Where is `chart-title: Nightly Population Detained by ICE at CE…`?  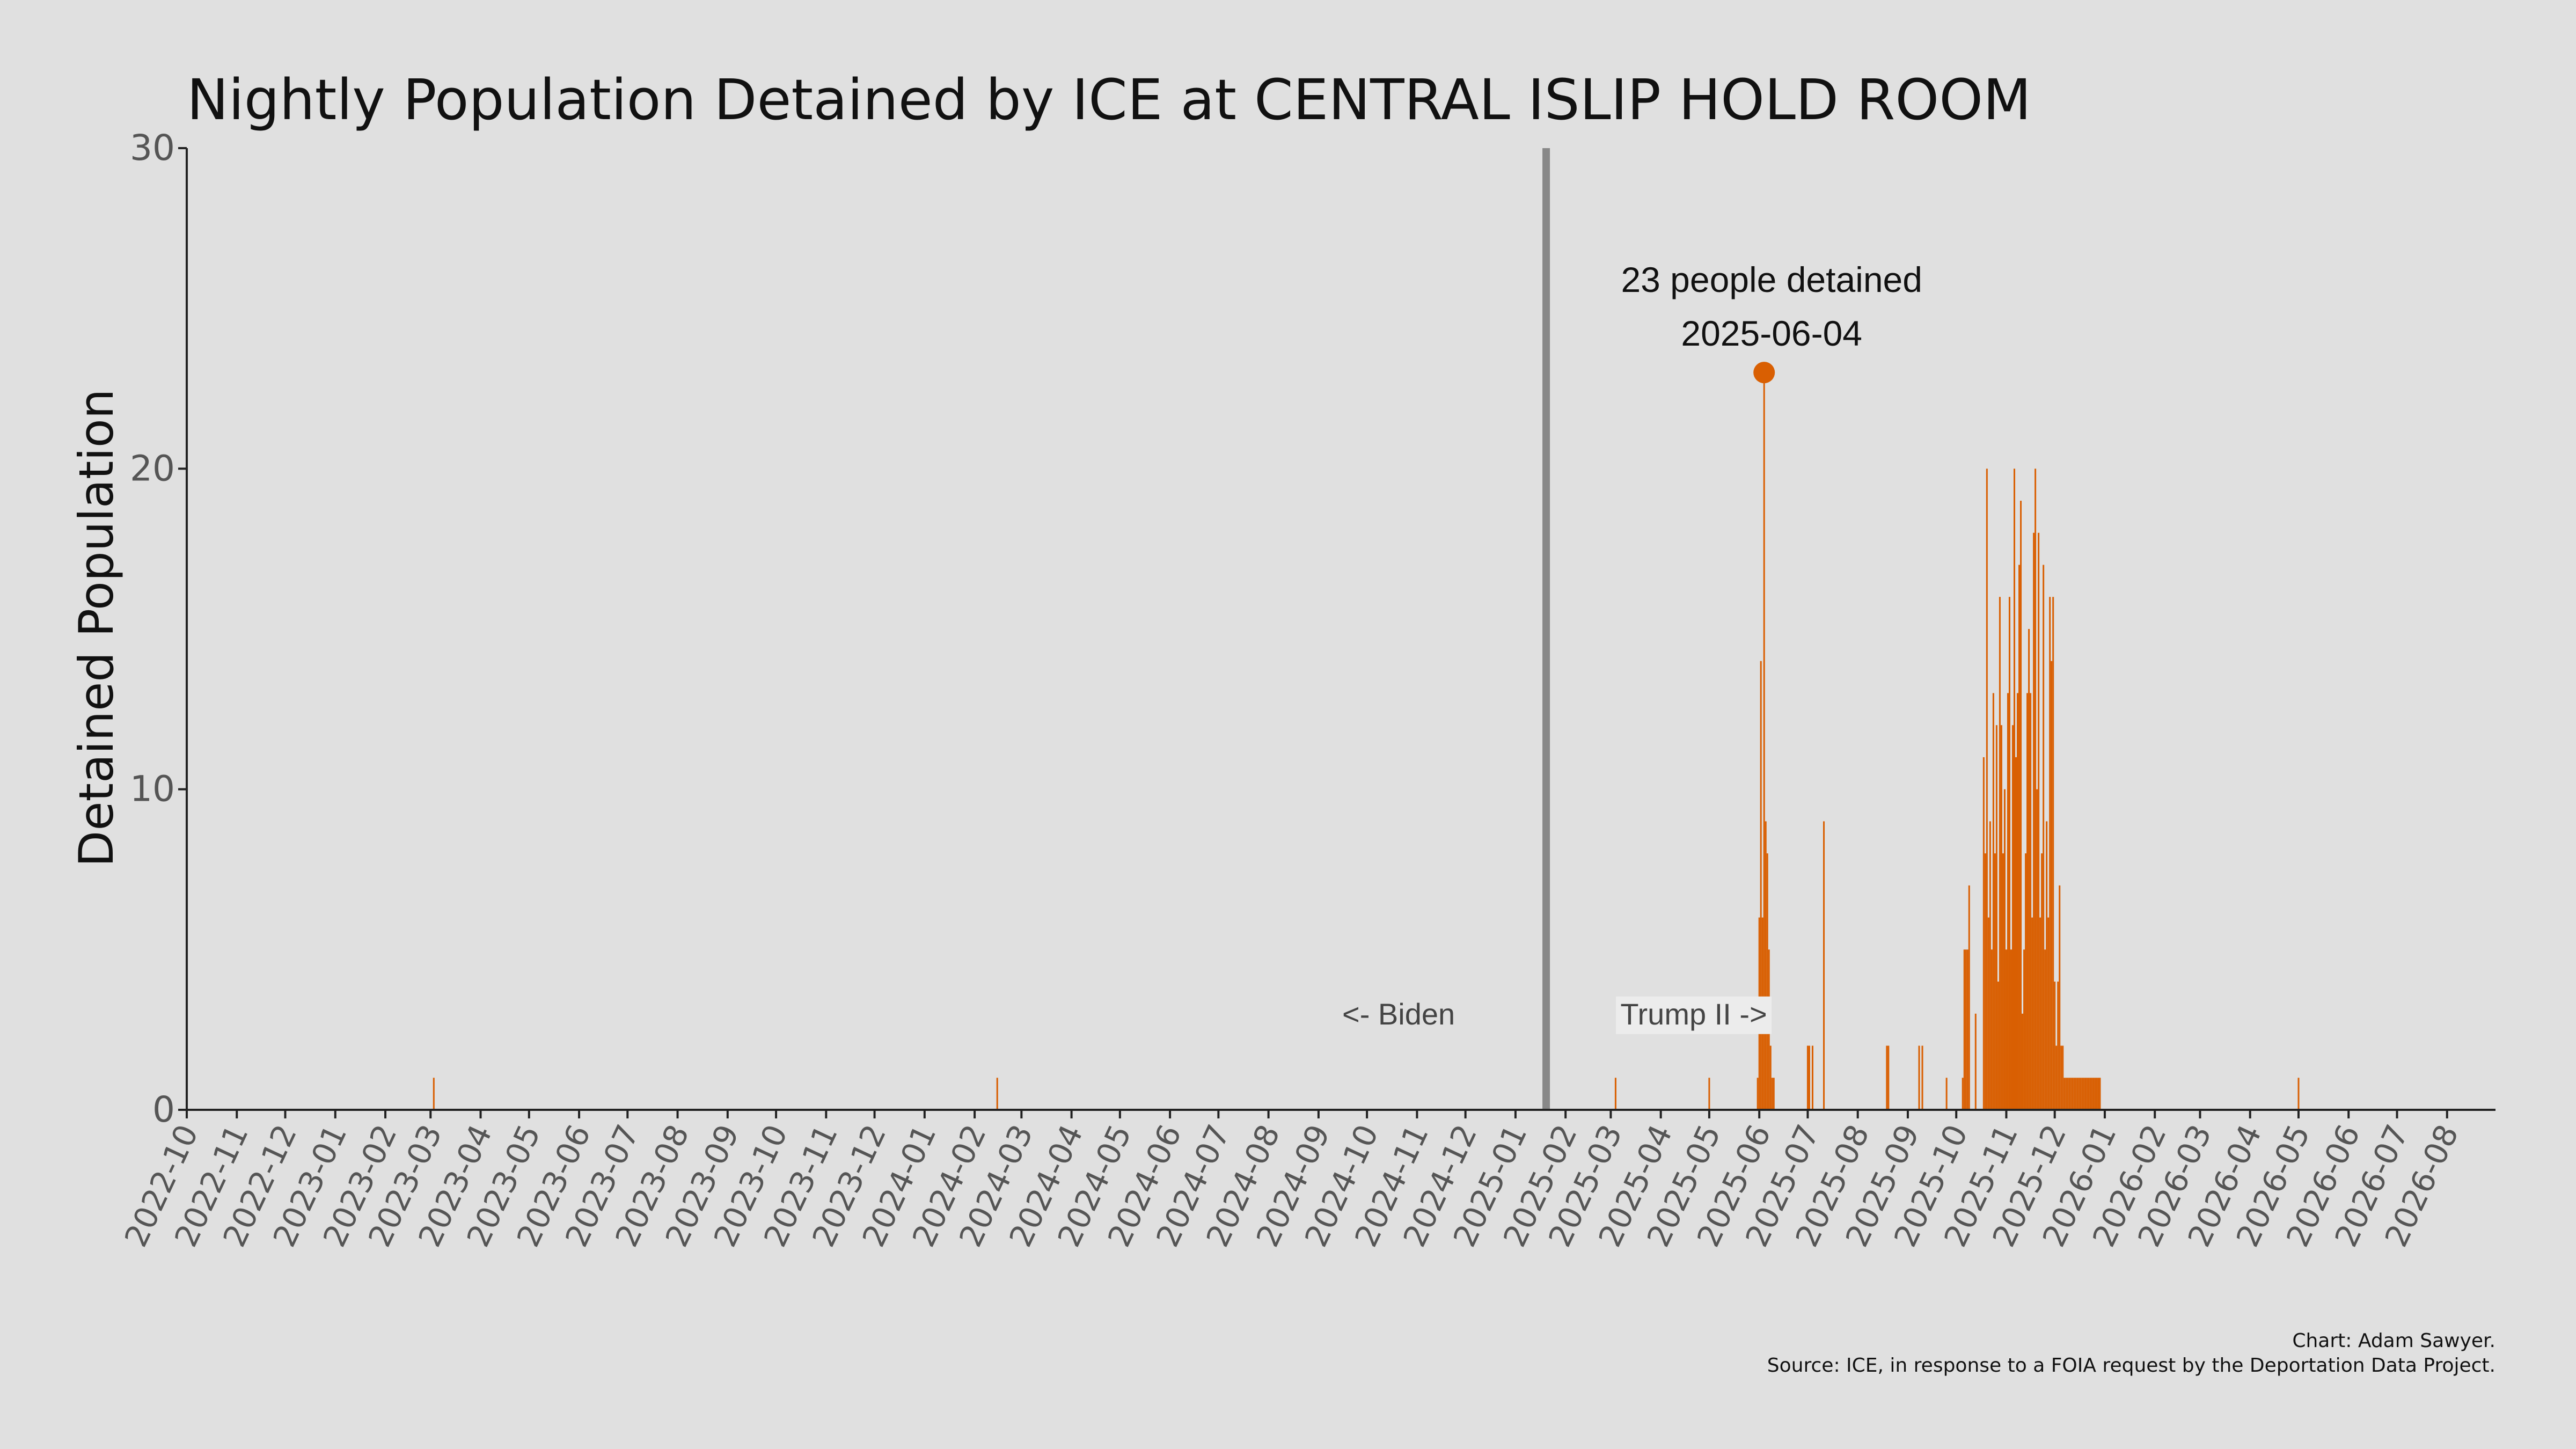 chart-title: Nightly Population Detained by ICE at CE… is located at coordinates (1109, 100).